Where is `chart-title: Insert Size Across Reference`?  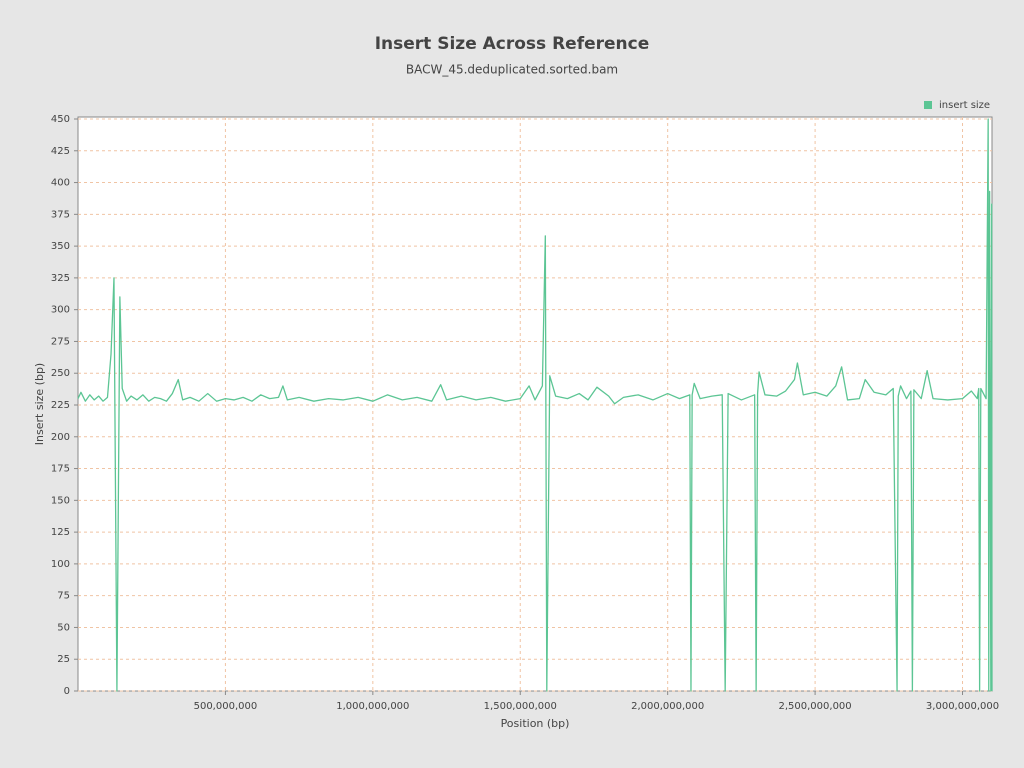 chart-title: Insert Size Across Reference is located at coordinates (512, 44).